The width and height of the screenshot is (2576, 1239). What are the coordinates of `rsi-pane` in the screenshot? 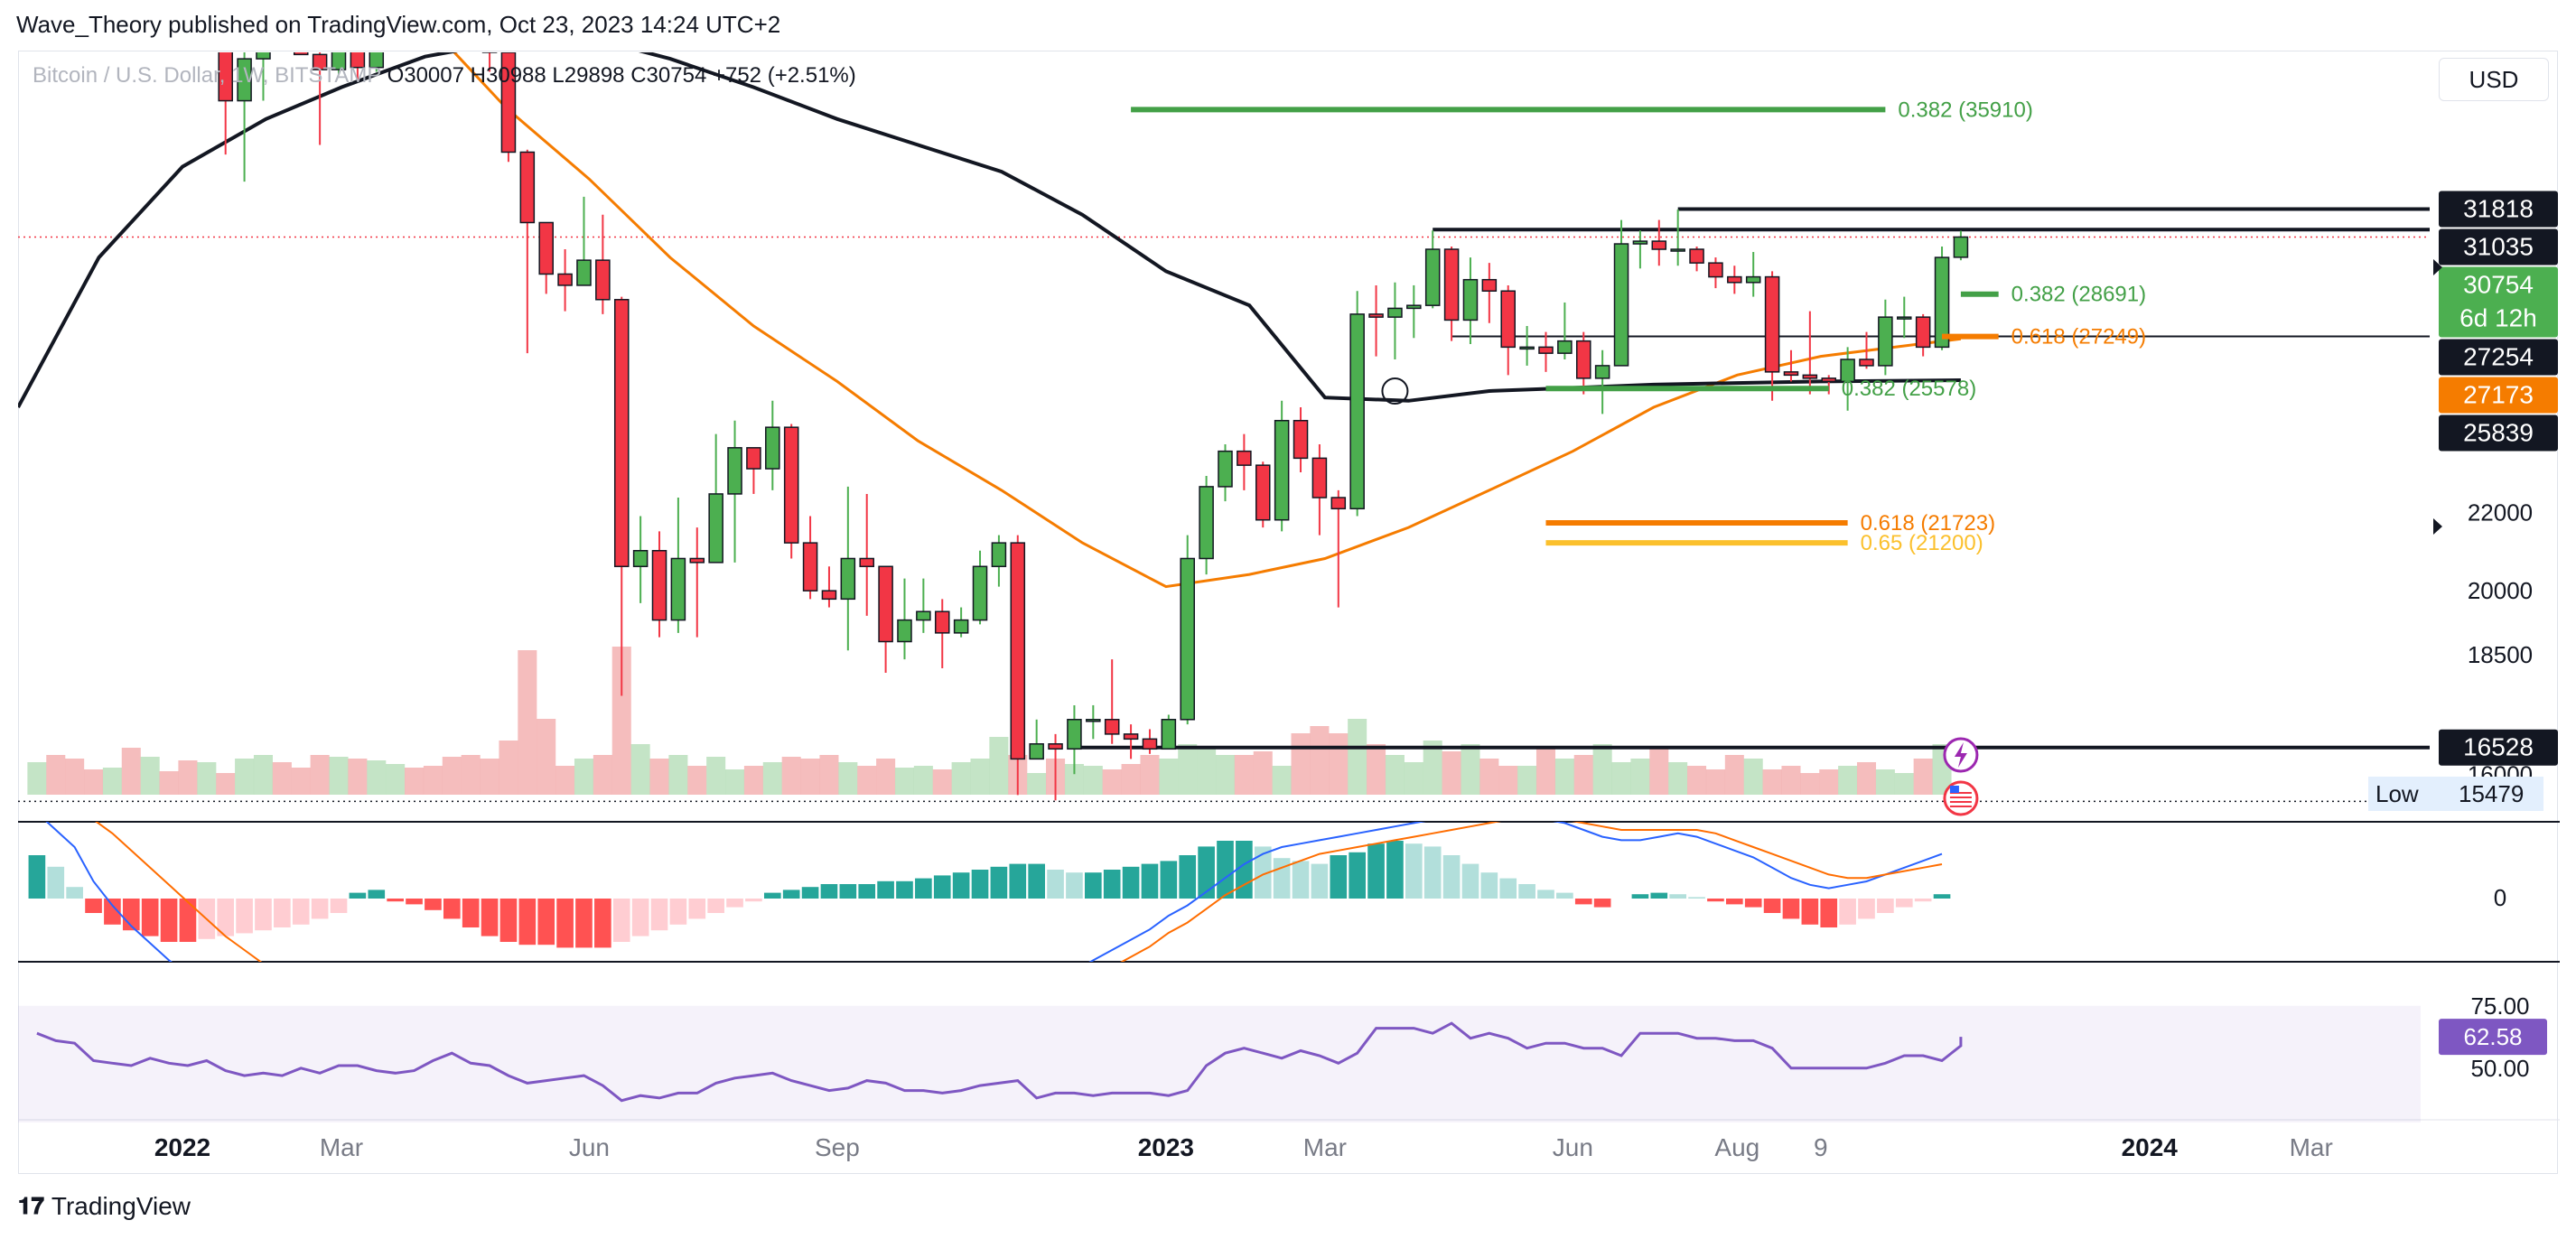 It's located at (1219, 1064).